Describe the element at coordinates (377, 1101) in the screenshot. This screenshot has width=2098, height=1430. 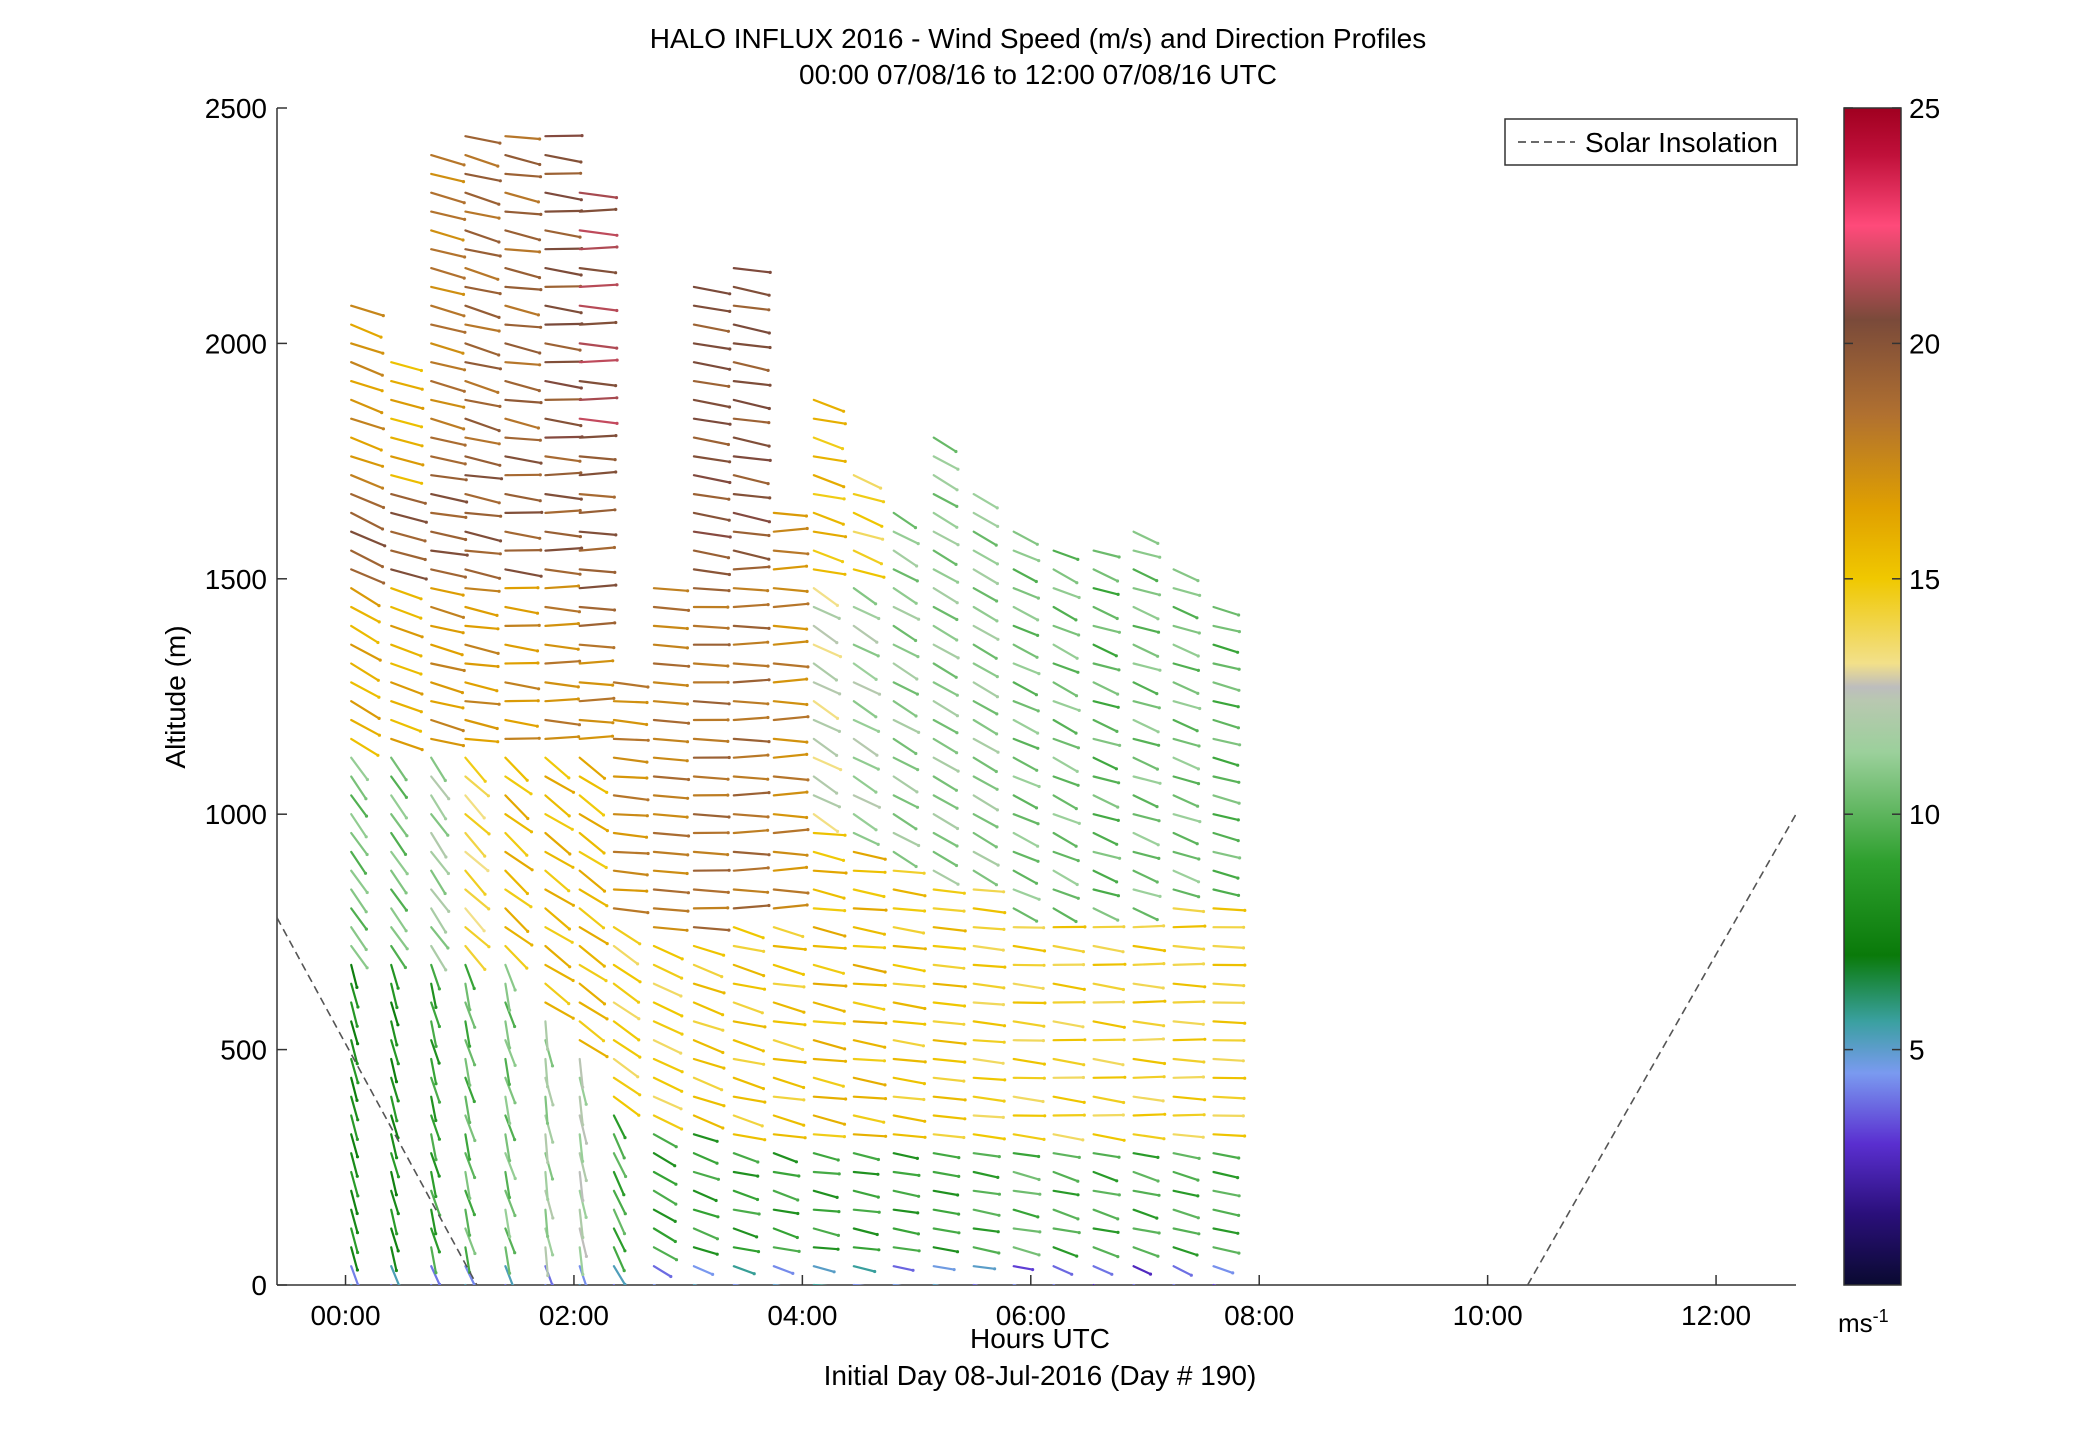
I see `solar-insolation-segment` at that location.